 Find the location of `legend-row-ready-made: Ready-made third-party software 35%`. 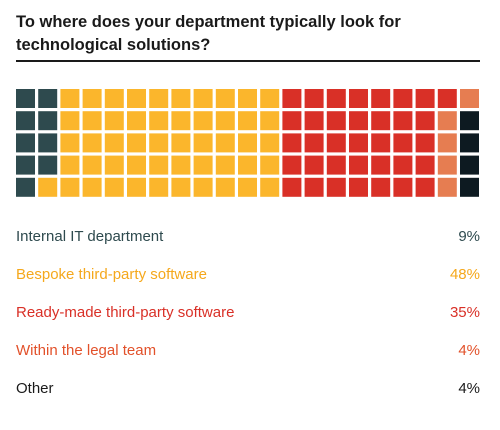

legend-row-ready-made: Ready-made third-party software 35% is located at coordinates (248, 318).